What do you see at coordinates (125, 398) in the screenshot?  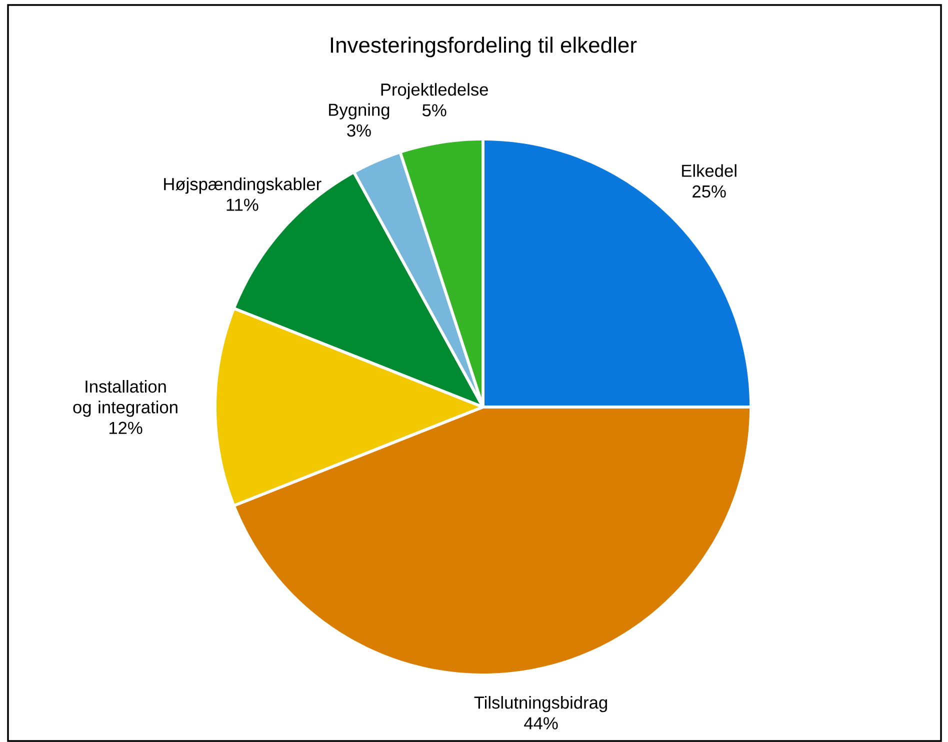 I see `slice-label: Installation og integration` at bounding box center [125, 398].